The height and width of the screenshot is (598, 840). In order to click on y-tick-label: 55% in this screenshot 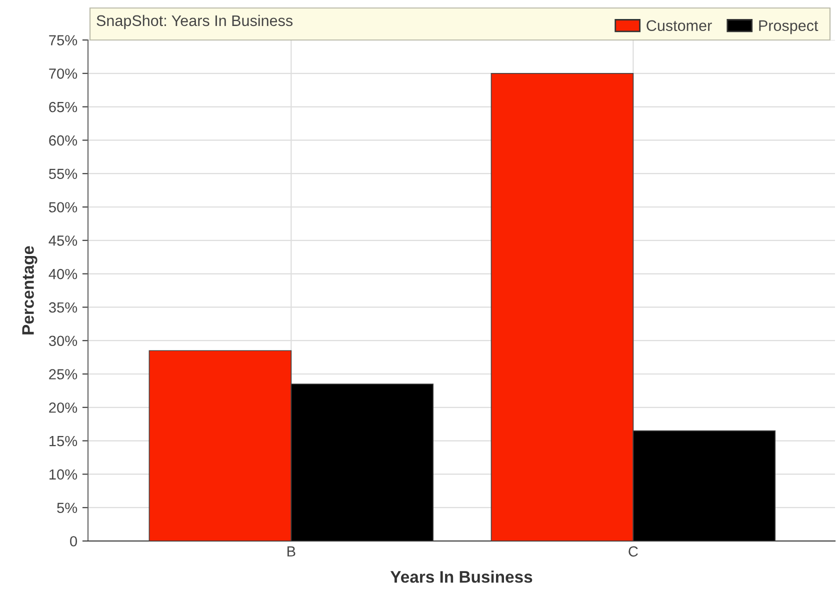, I will do `click(63, 174)`.